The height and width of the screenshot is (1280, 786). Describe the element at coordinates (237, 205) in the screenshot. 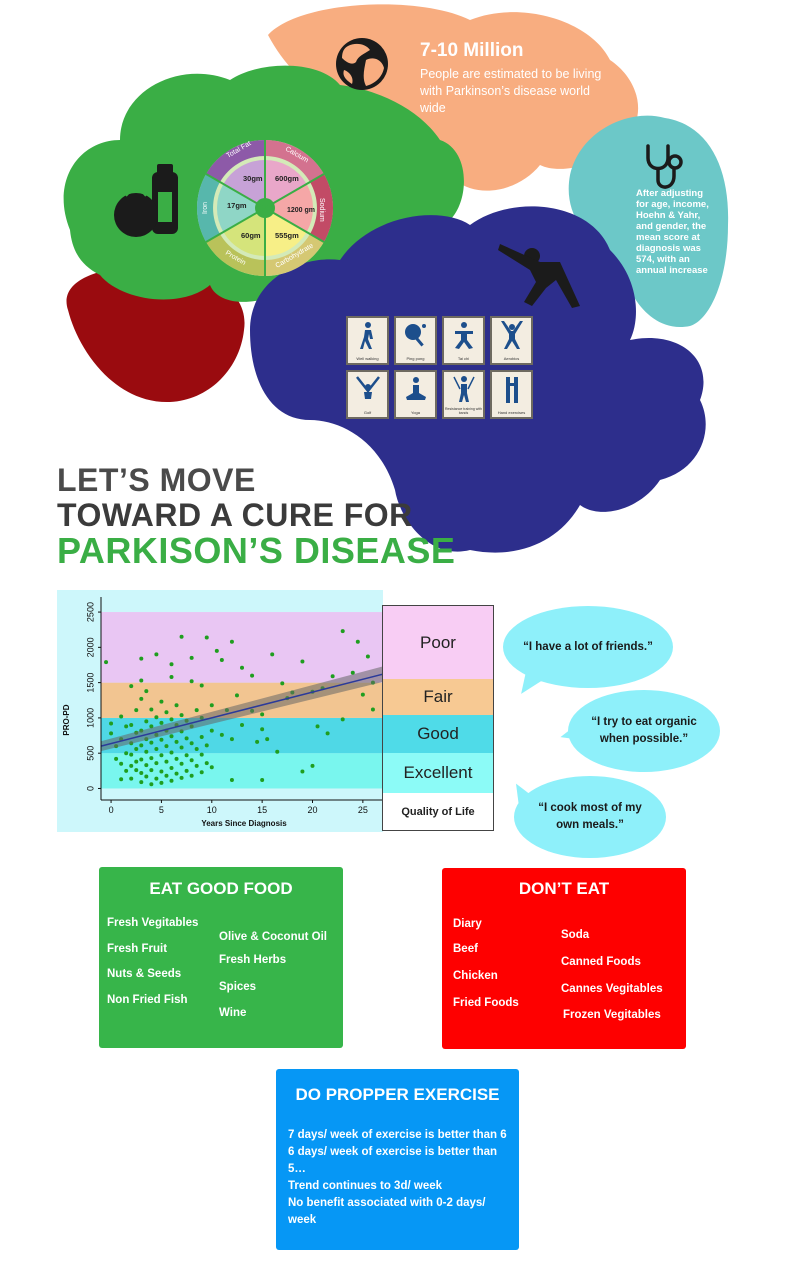

I see `wheel-value-iron: 17gm` at that location.